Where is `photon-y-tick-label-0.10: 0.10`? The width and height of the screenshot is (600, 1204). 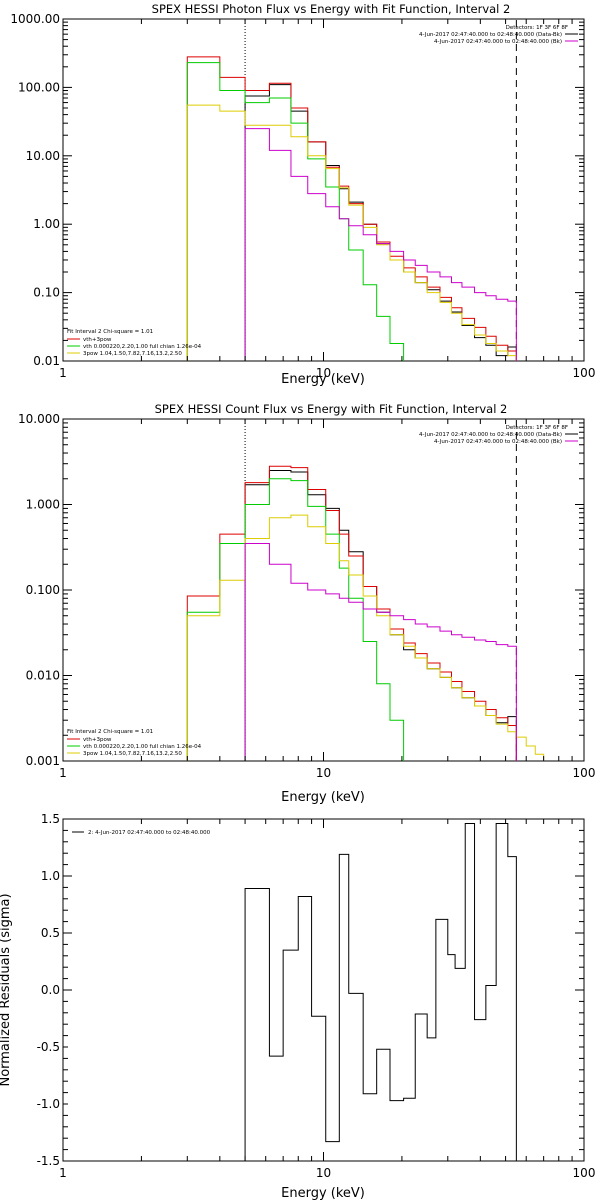
photon-y-tick-label-0.10: 0.10 is located at coordinates (46, 293).